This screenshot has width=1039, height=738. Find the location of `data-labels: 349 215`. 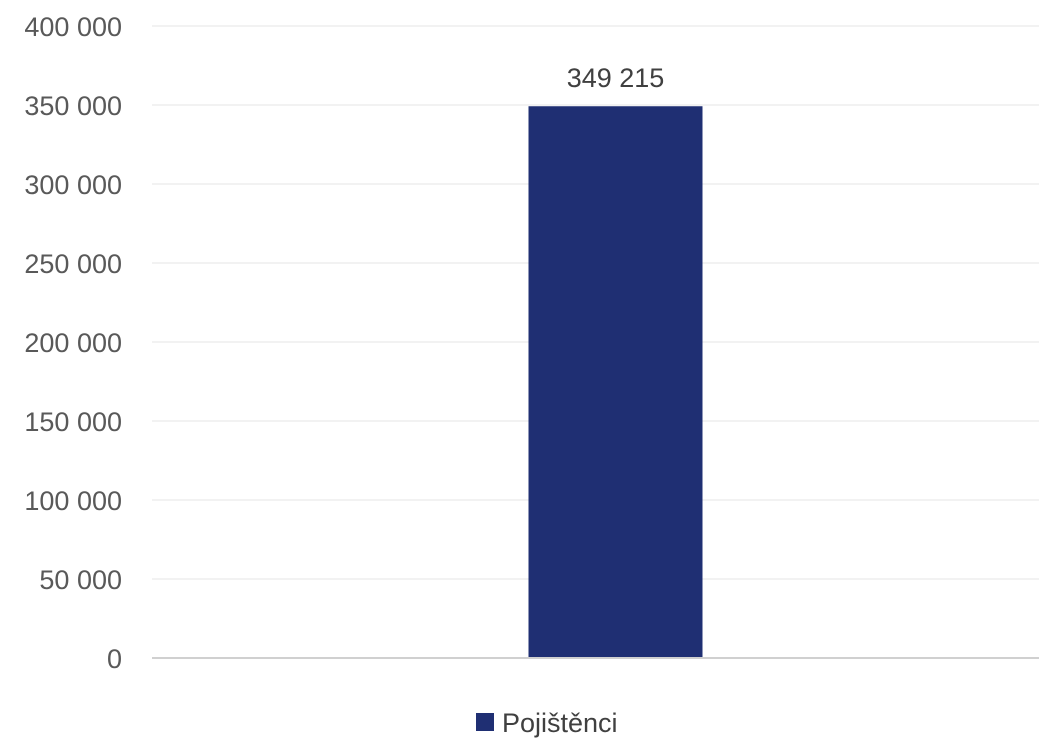

data-labels: 349 215 is located at coordinates (616, 78).